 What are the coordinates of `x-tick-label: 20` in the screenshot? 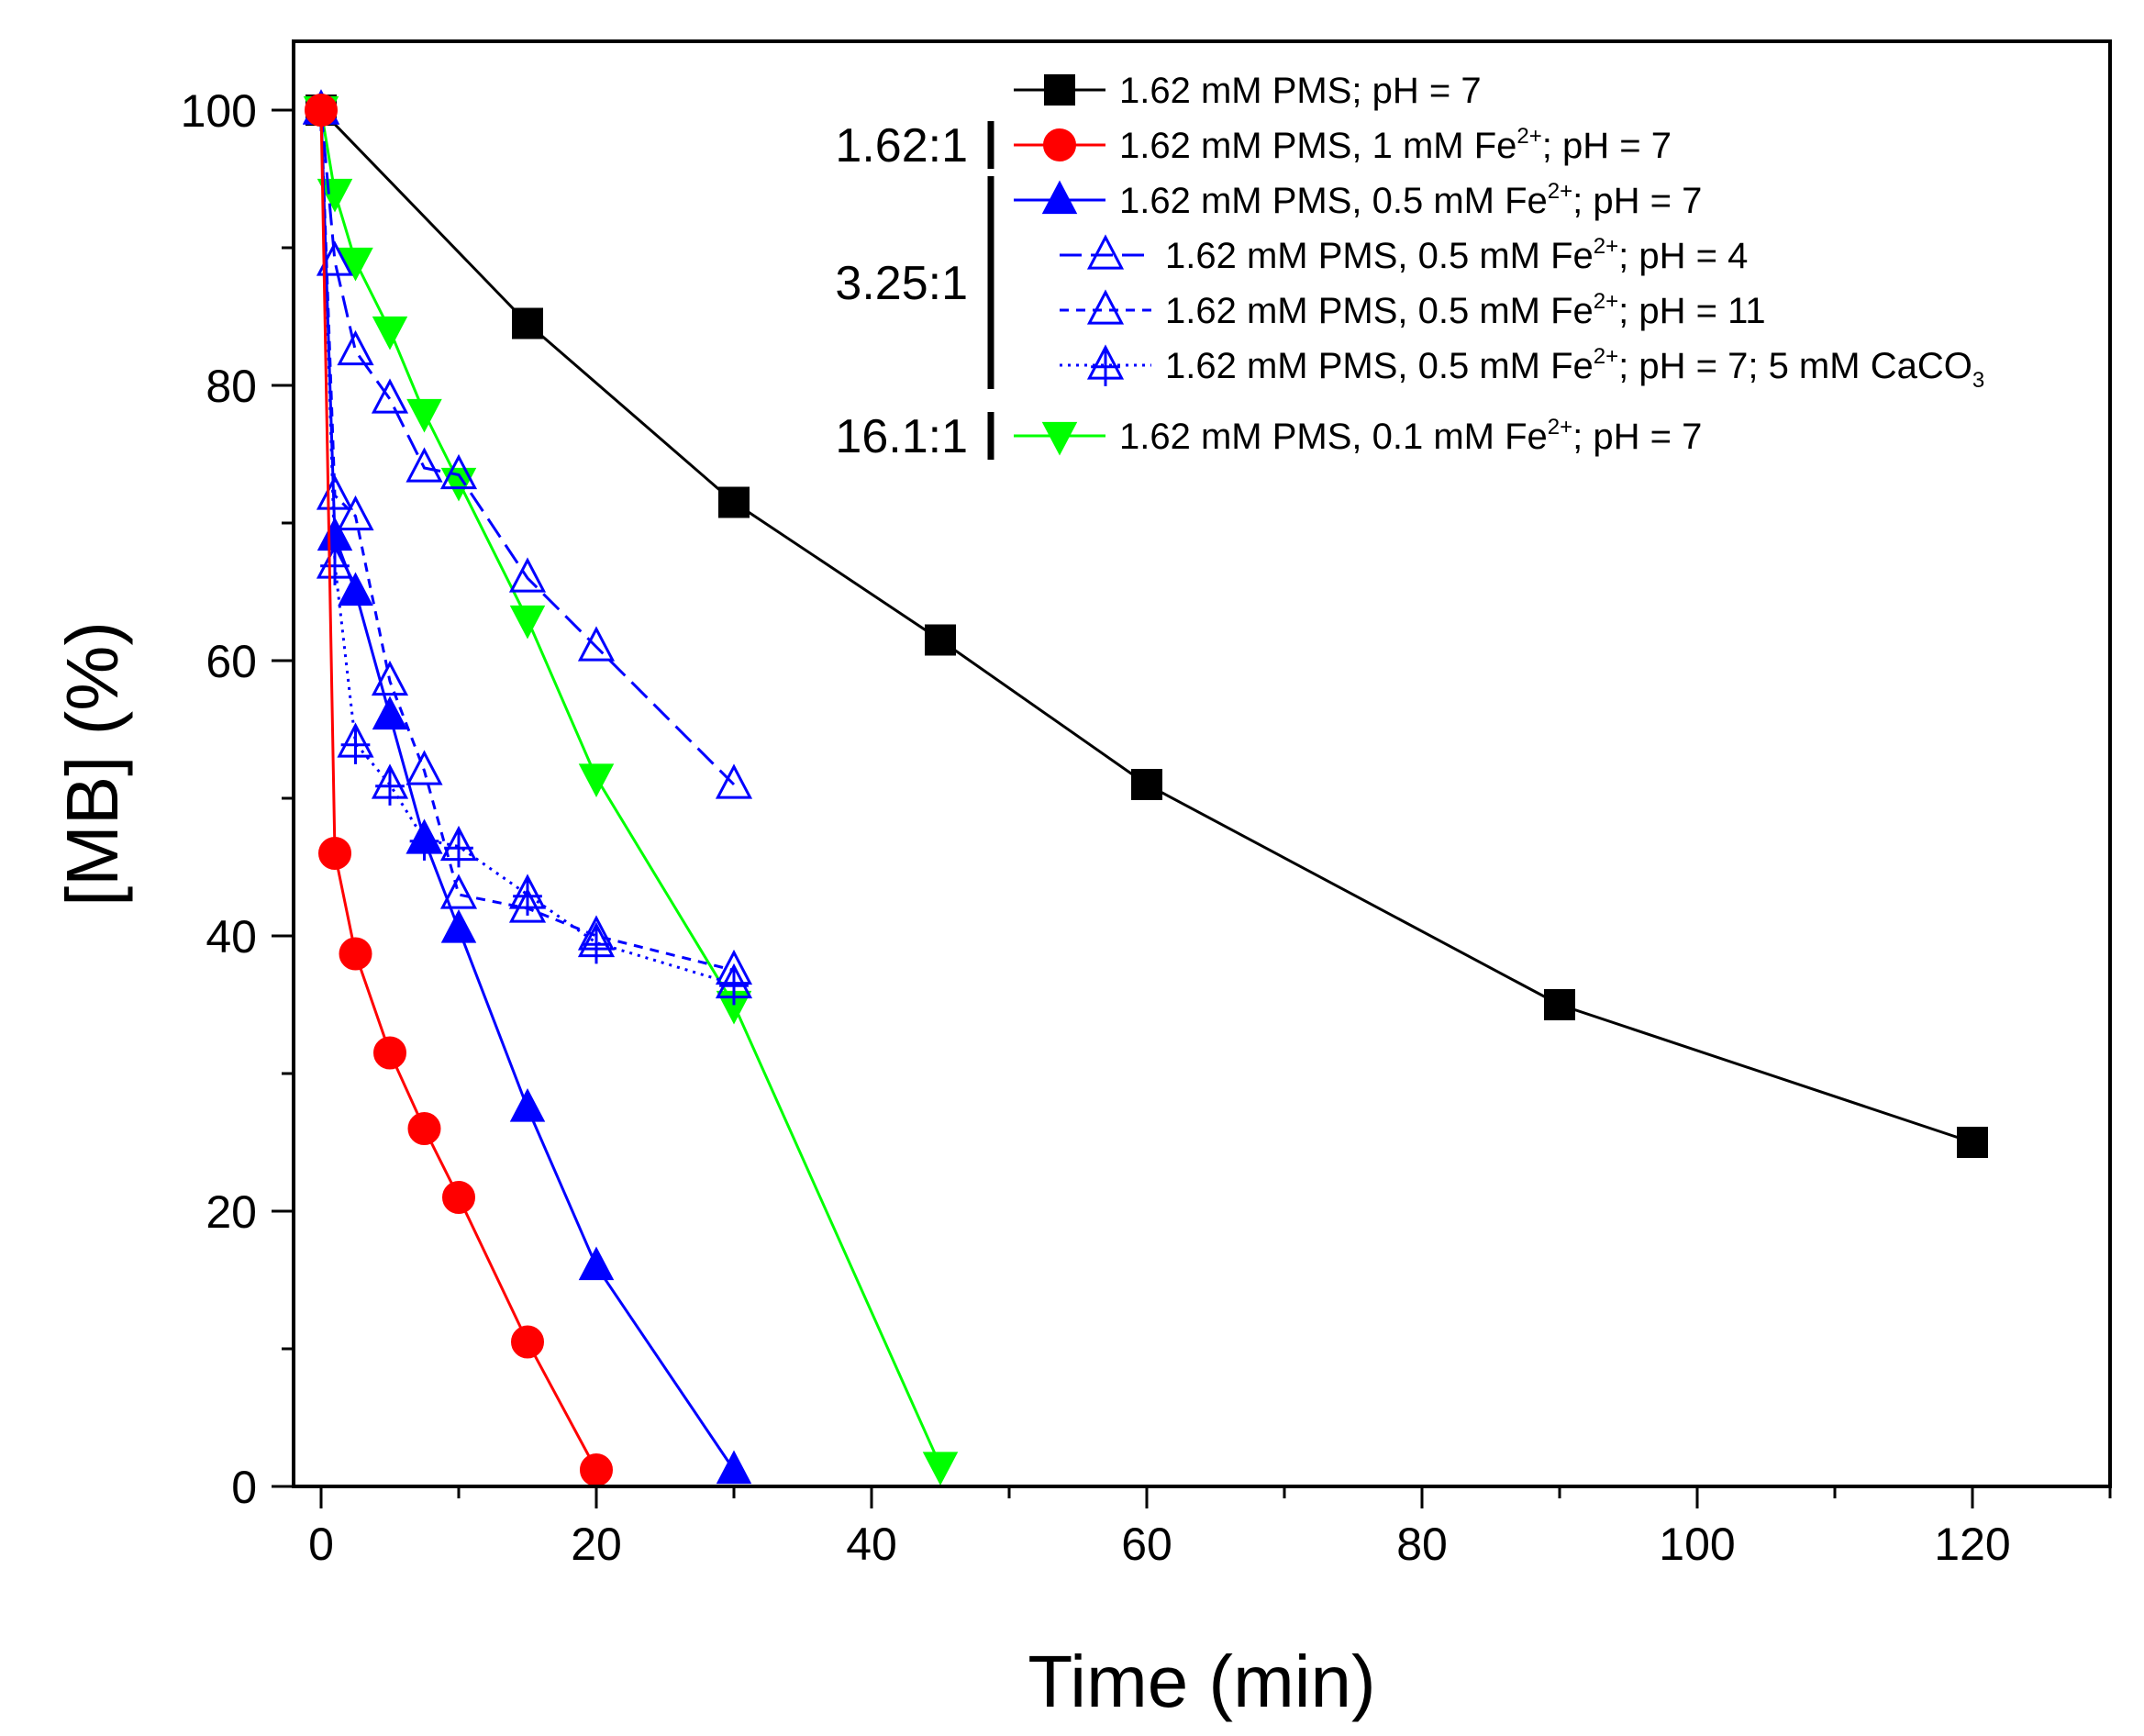 It's located at (596, 1545).